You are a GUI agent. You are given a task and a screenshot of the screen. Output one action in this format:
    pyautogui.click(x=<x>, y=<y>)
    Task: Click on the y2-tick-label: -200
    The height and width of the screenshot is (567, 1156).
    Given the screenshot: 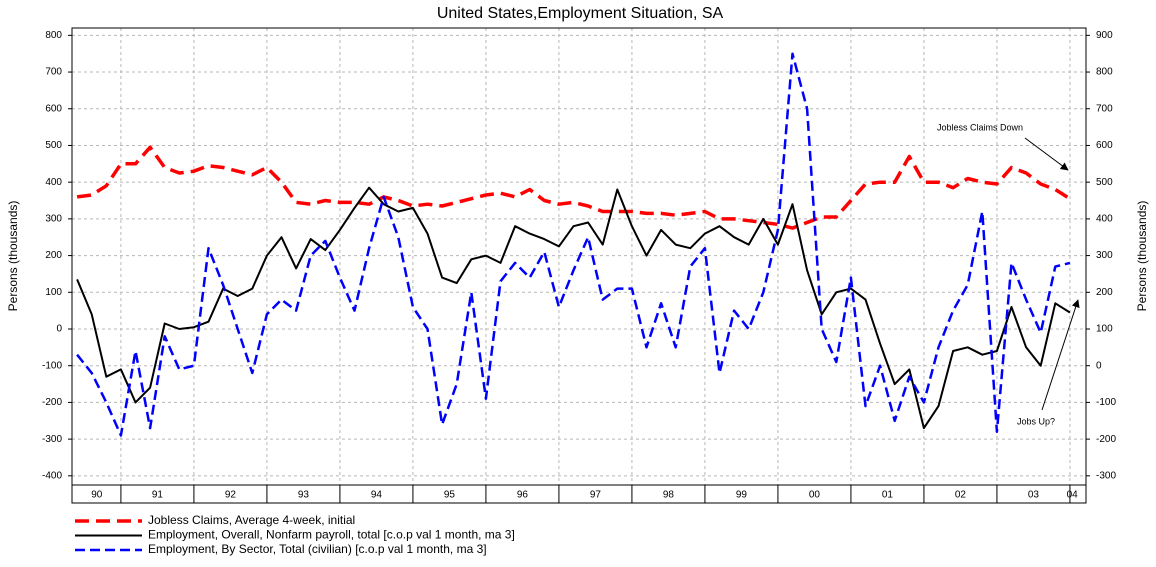 What is the action you would take?
    pyautogui.click(x=1106, y=439)
    